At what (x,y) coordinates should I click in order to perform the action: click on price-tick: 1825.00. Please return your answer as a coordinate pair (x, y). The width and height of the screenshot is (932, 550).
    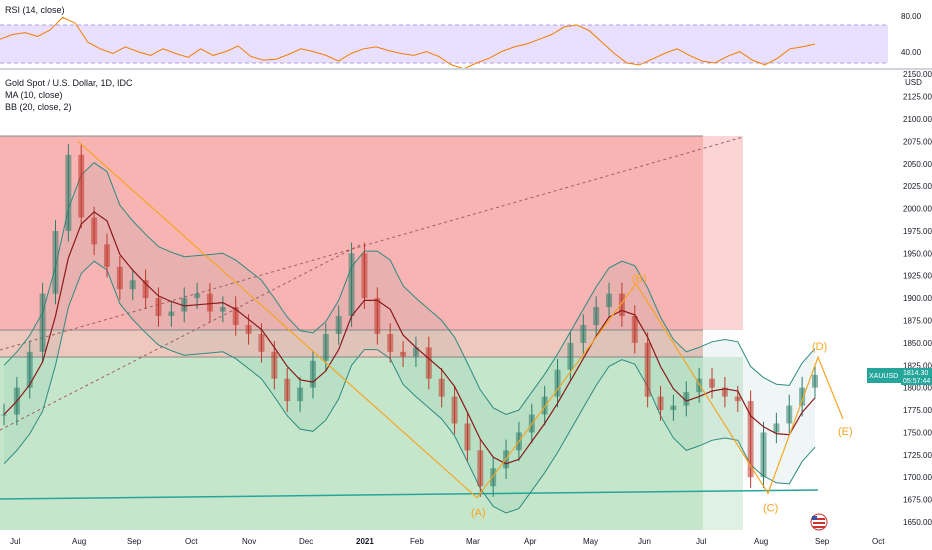
    Looking at the image, I should click on (917, 365).